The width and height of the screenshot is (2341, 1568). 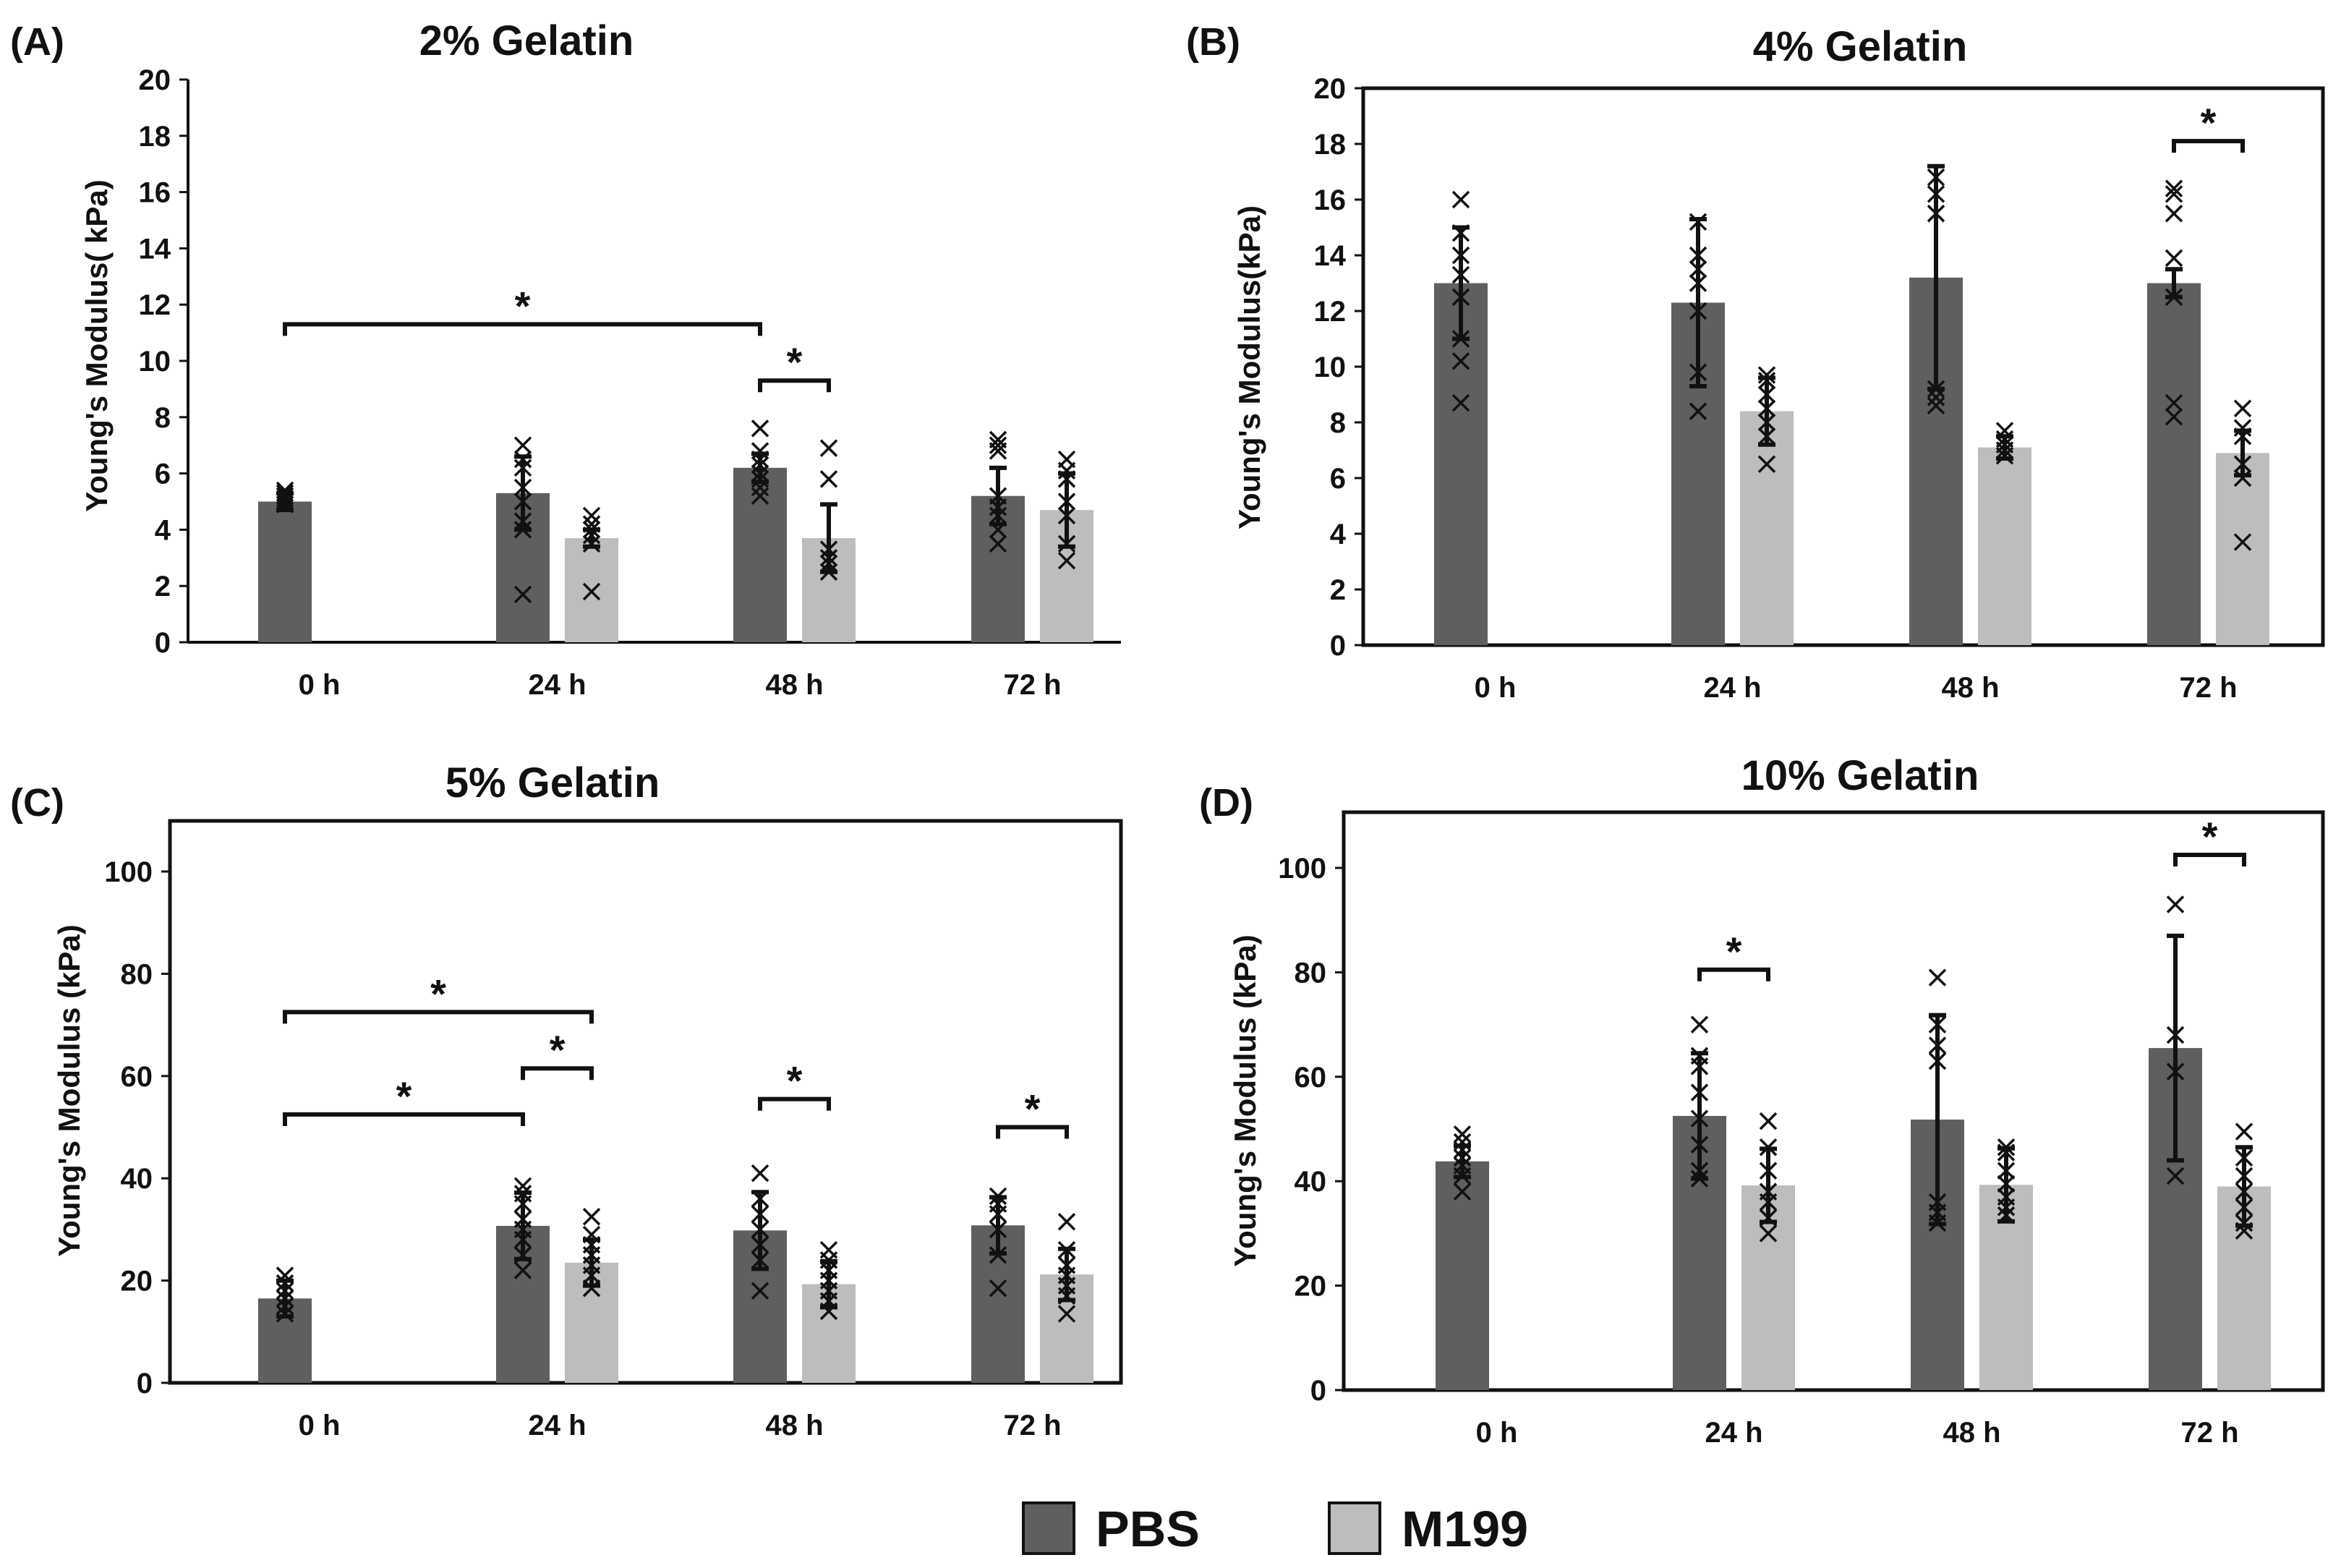 I want to click on panel-a: (A) 2% Gelatin Young's Modulus( kPa), so click(x=322, y=264).